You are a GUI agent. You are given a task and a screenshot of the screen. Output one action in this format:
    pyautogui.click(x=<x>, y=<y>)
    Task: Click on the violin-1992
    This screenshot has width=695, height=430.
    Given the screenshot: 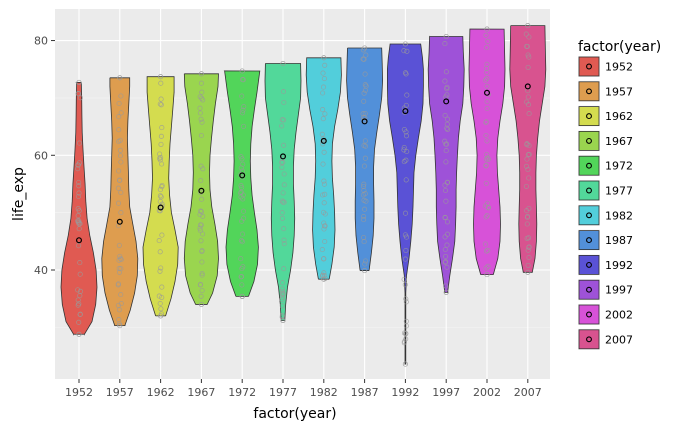 What is the action you would take?
    pyautogui.click(x=405, y=204)
    